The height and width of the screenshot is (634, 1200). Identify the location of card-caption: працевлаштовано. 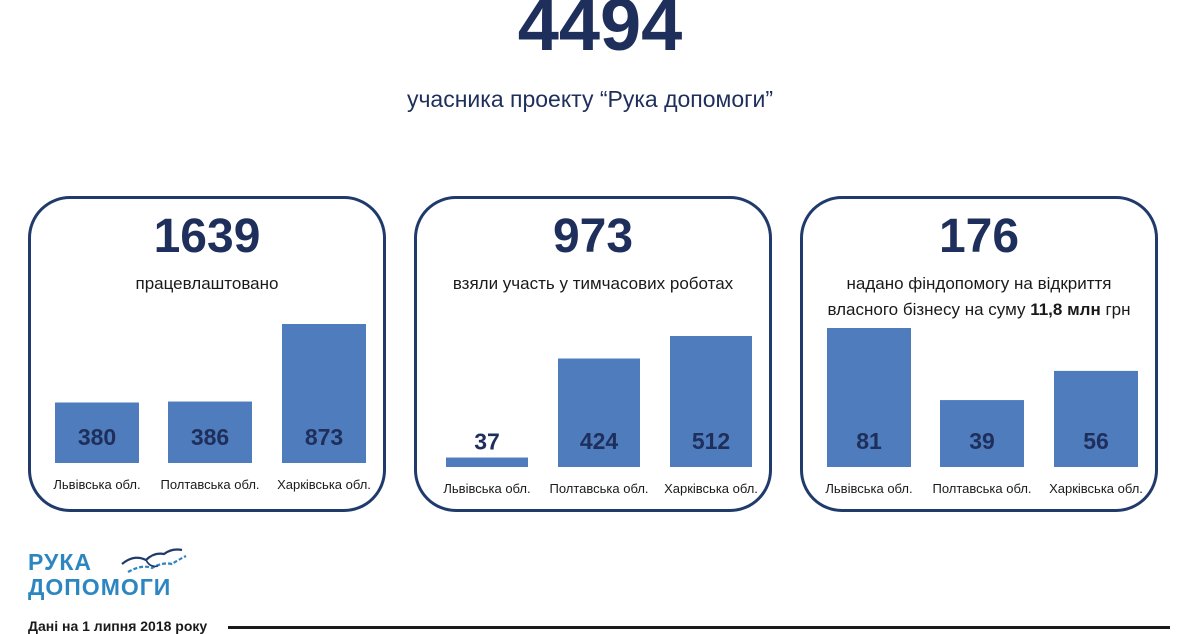
(207, 283).